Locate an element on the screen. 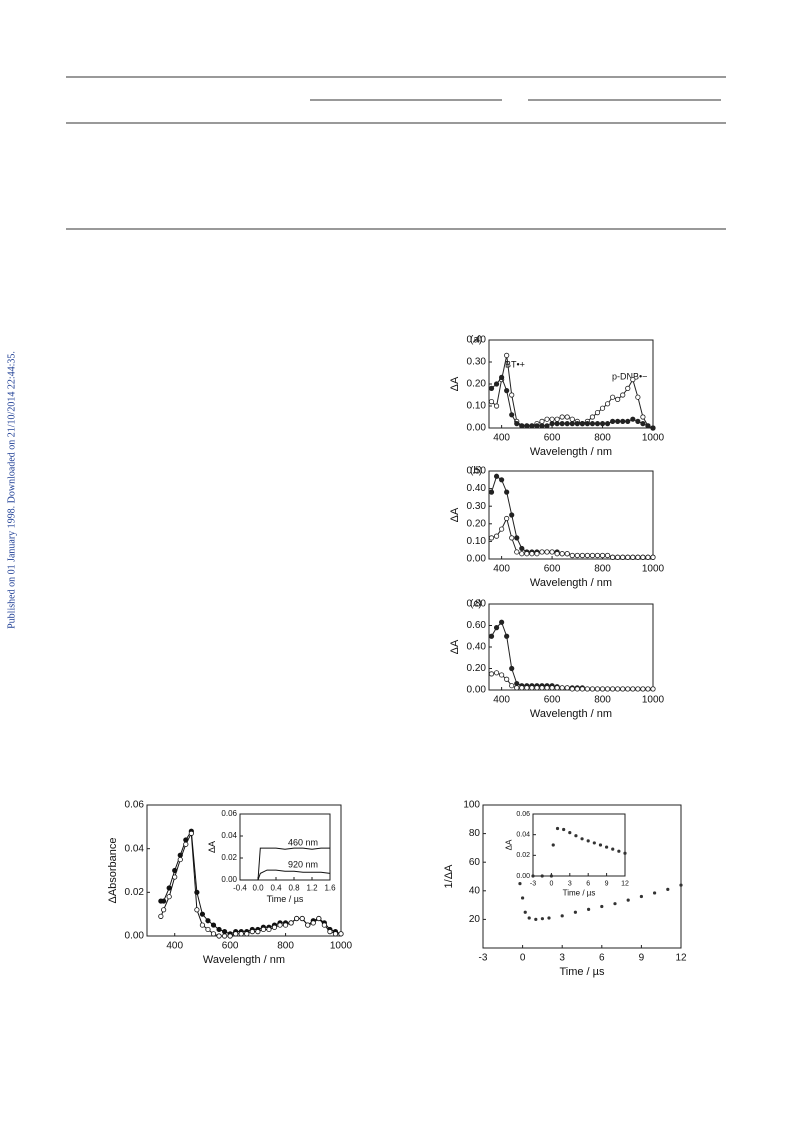  x-tick-label: 1.2 is located at coordinates (312, 888).